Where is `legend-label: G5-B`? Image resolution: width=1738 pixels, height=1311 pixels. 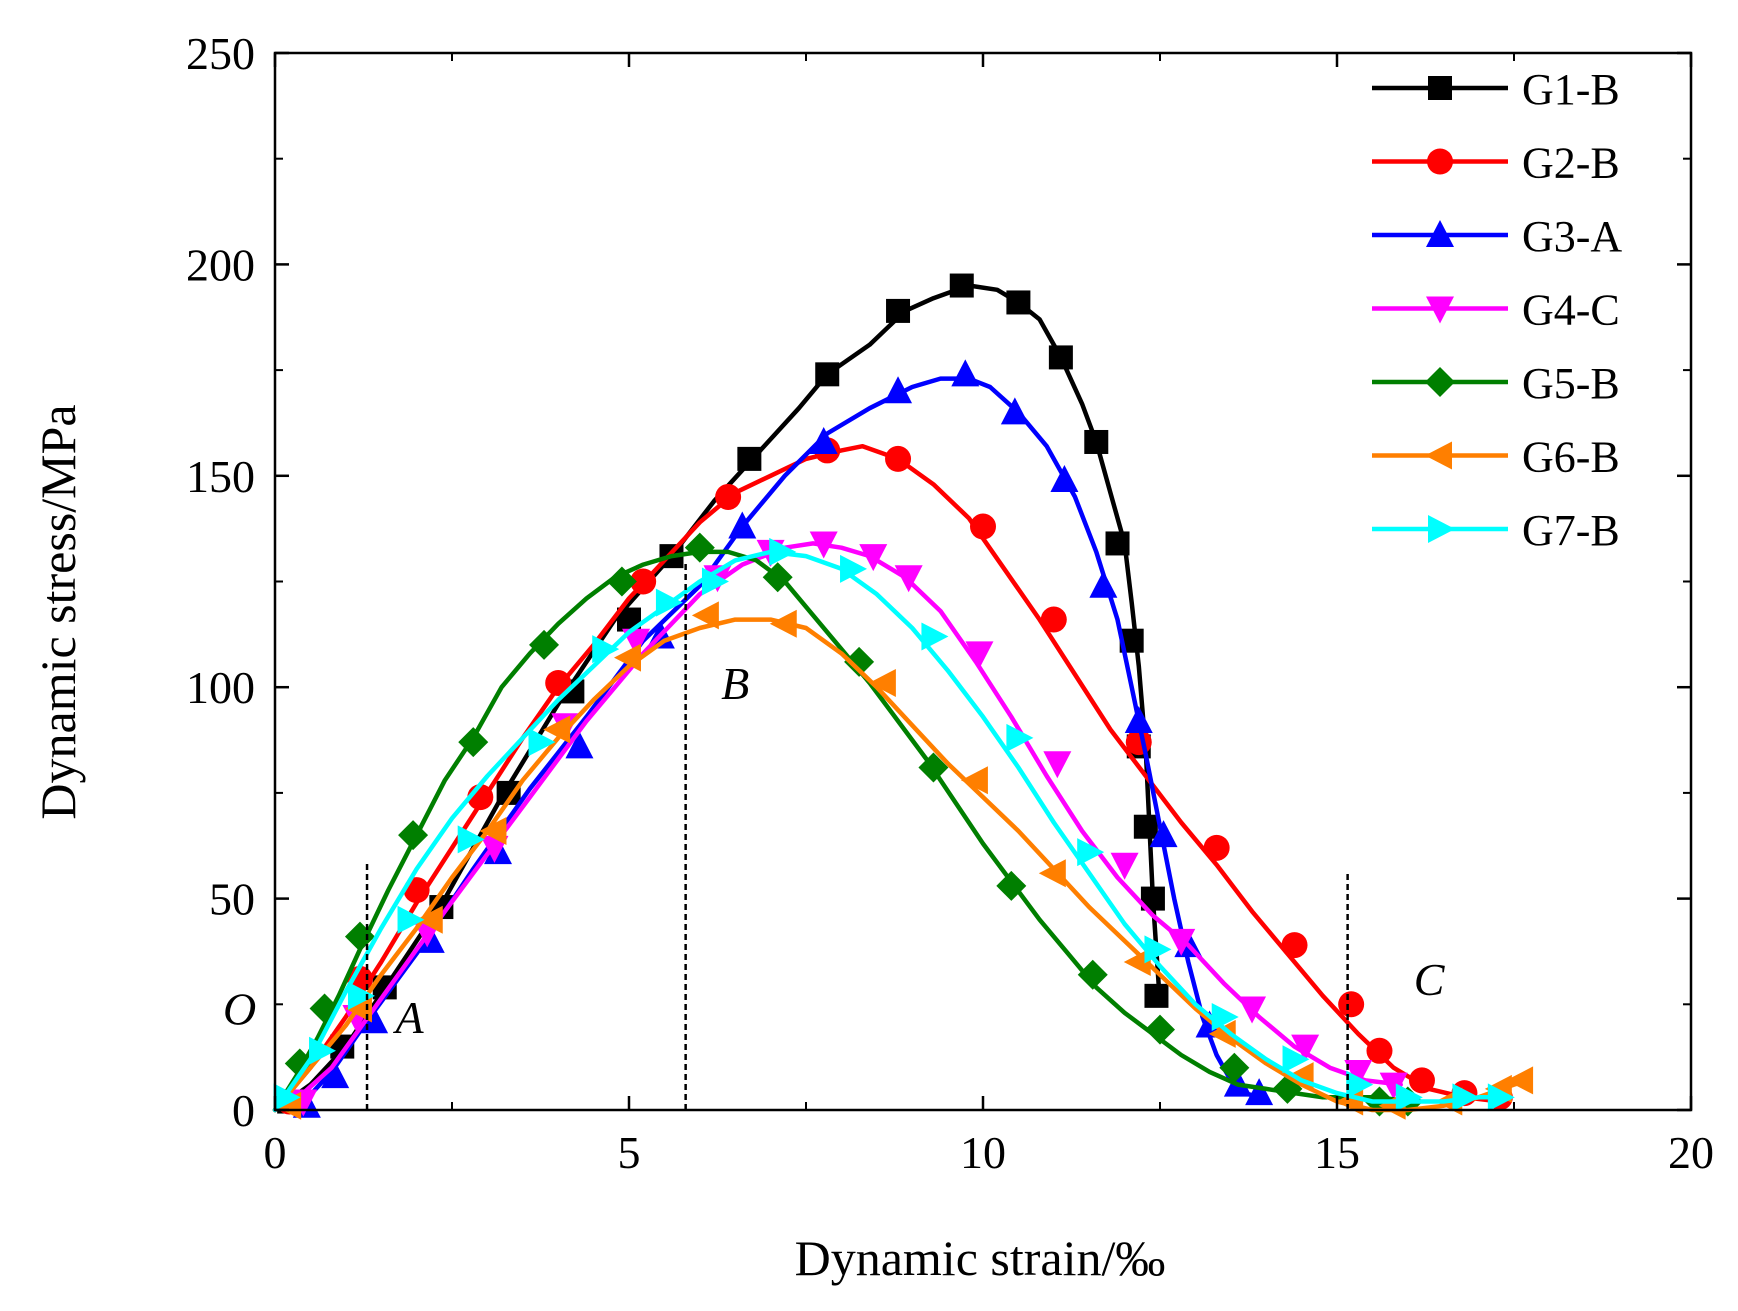 legend-label: G5-B is located at coordinates (1571, 383).